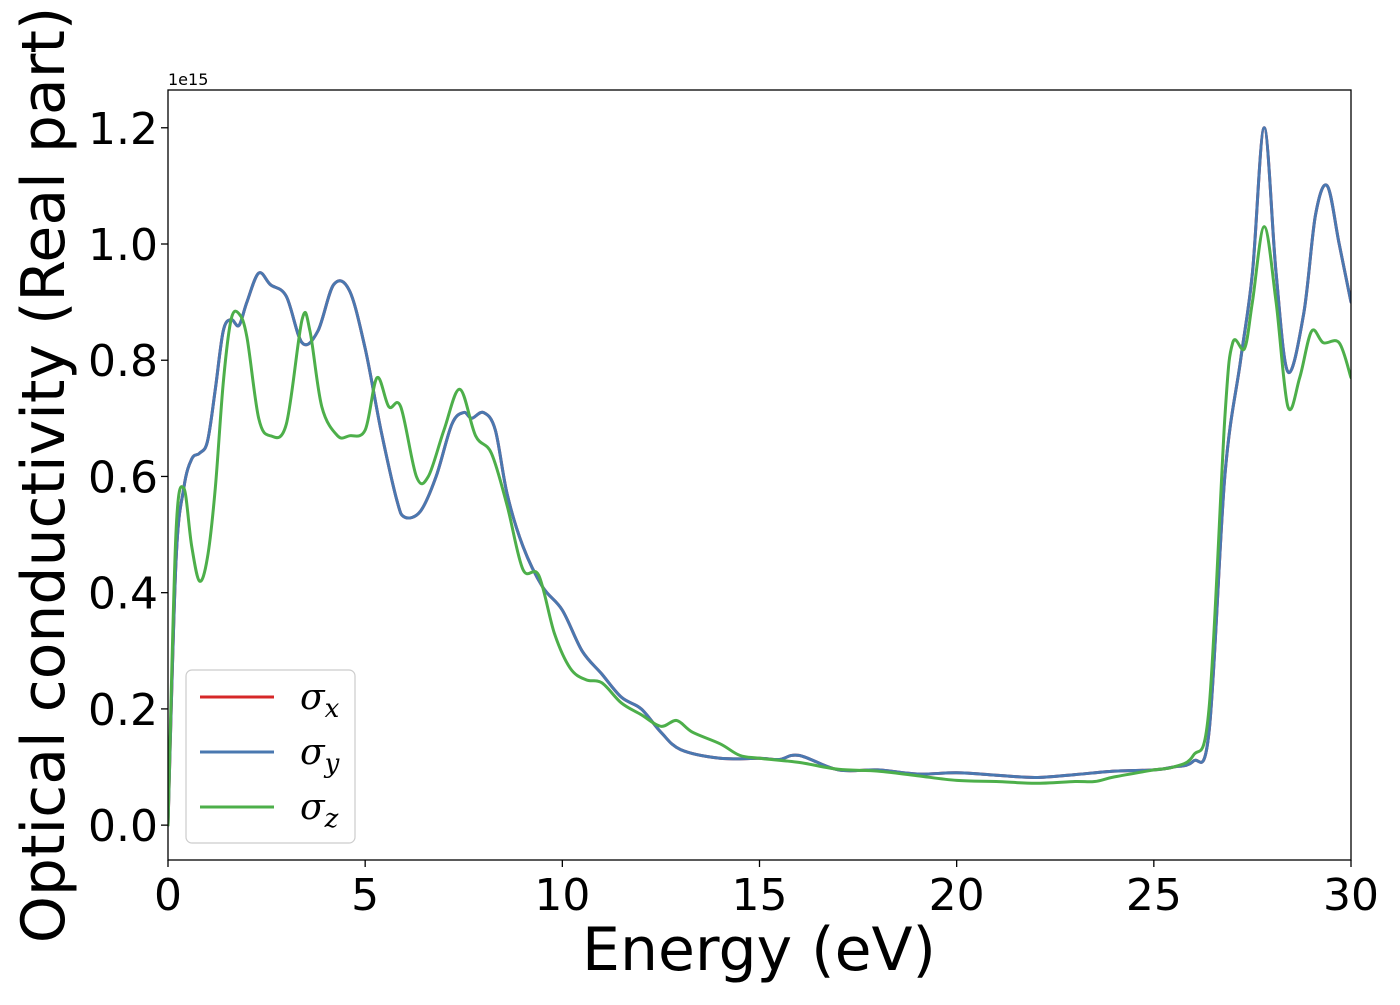 This screenshot has width=1400, height=1005. Describe the element at coordinates (320, 700) in the screenshot. I see `legend-label-x: σx` at that location.